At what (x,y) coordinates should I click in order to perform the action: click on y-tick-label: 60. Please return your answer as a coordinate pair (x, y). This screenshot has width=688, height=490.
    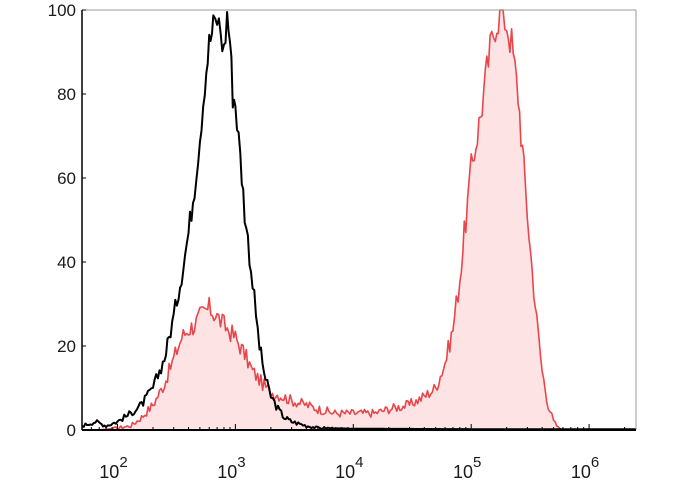
    Looking at the image, I should click on (66, 178).